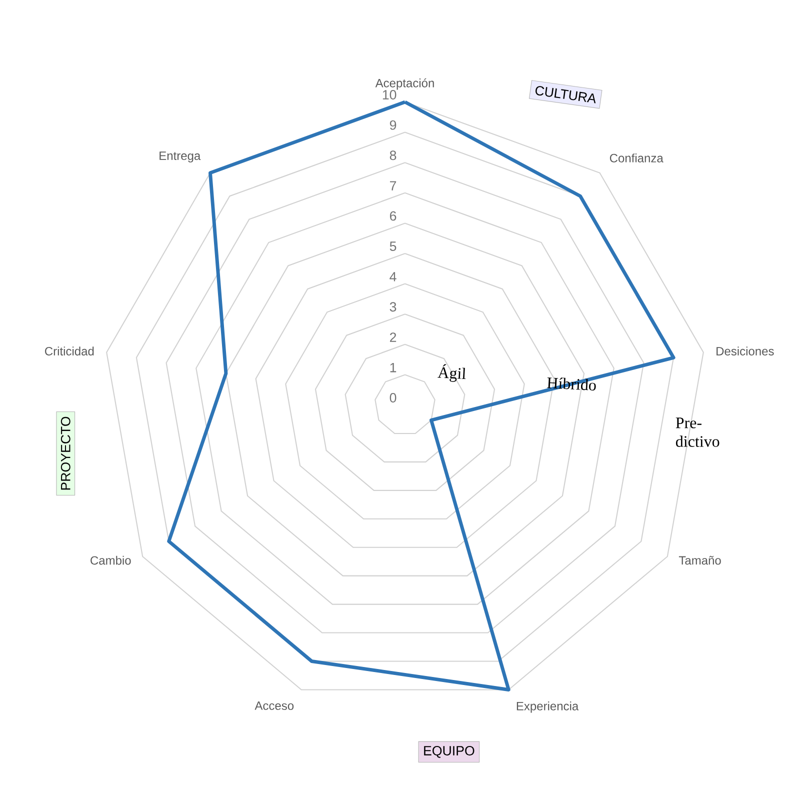 This screenshot has height=796, width=794. I want to click on spoke-label: Criticidad, so click(69, 351).